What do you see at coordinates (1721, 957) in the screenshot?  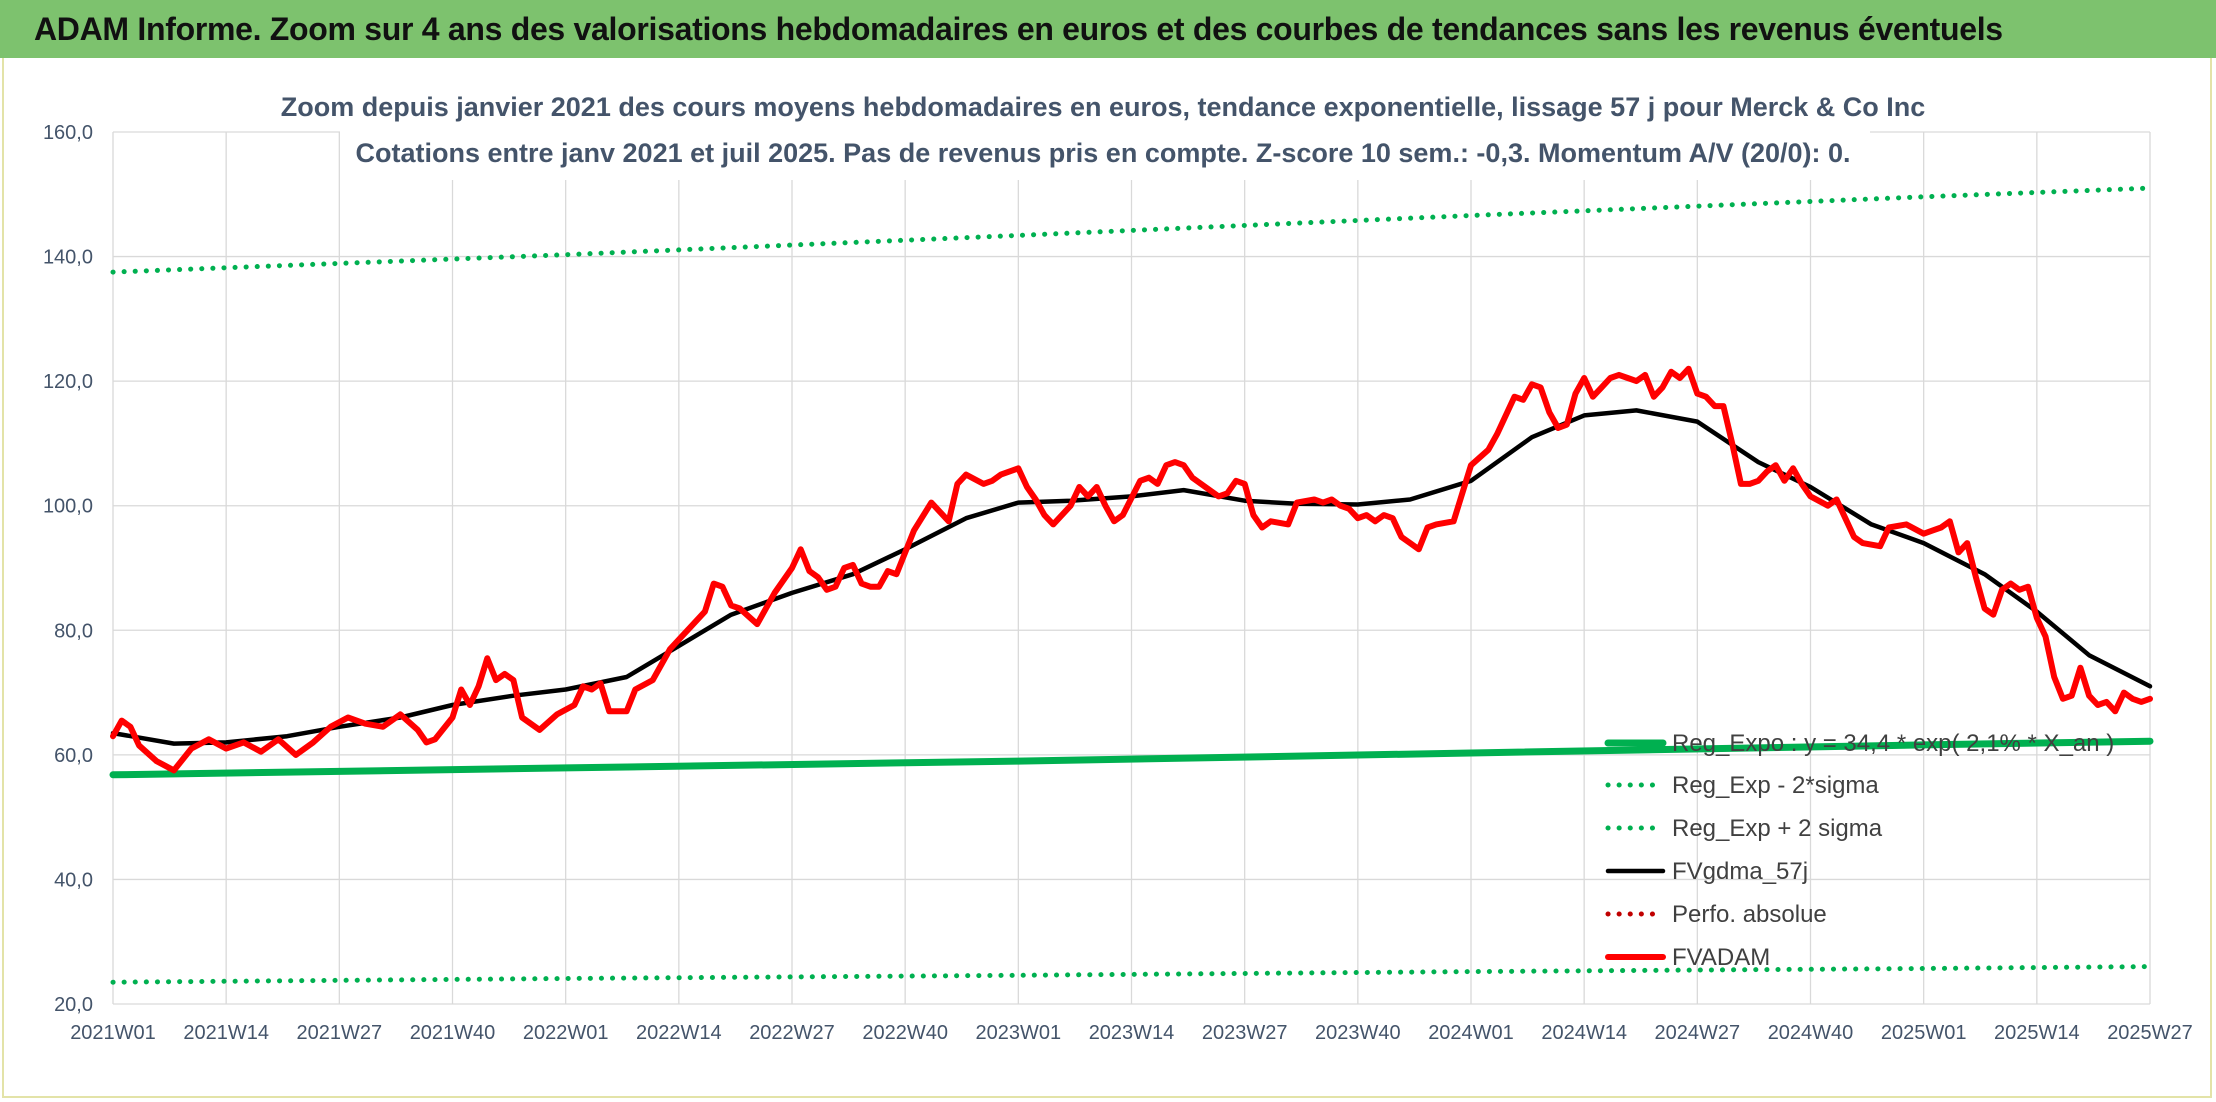 I see `legend-label-5: FVADAM` at bounding box center [1721, 957].